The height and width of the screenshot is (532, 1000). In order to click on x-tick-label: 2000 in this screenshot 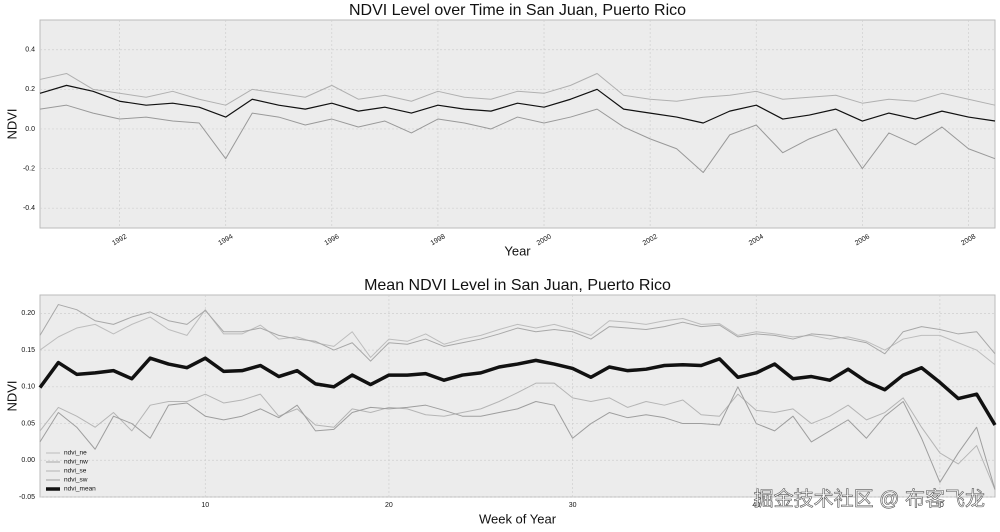, I will do `click(544, 240)`.